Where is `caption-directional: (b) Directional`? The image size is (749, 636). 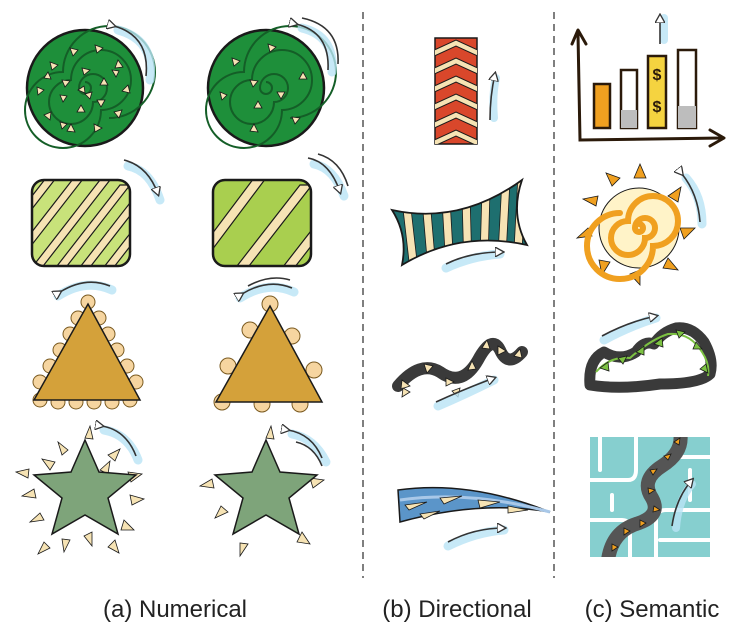 caption-directional: (b) Directional is located at coordinates (457, 609).